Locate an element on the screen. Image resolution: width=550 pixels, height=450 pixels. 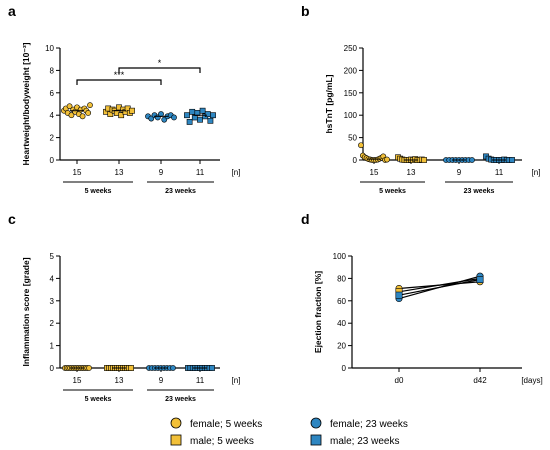
y-tick-label: 20 is located at coordinates (341, 346).